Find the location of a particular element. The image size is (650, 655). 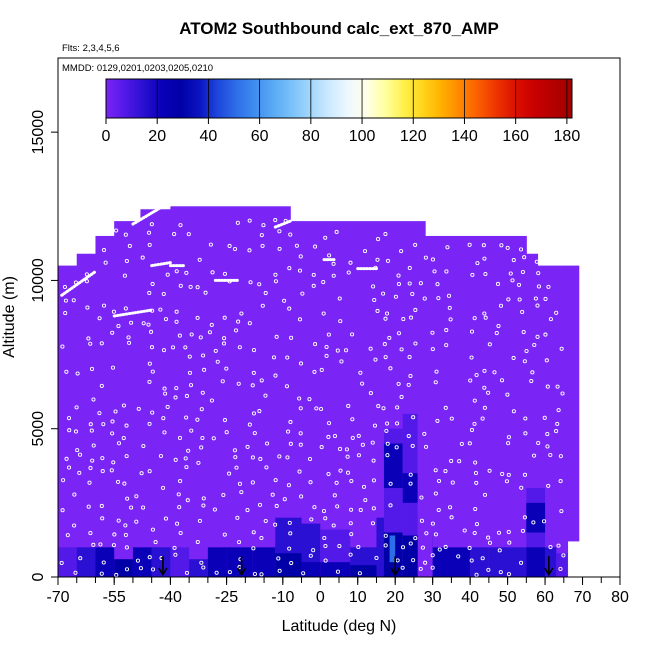

colorbar-gradient is located at coordinates (339, 98).